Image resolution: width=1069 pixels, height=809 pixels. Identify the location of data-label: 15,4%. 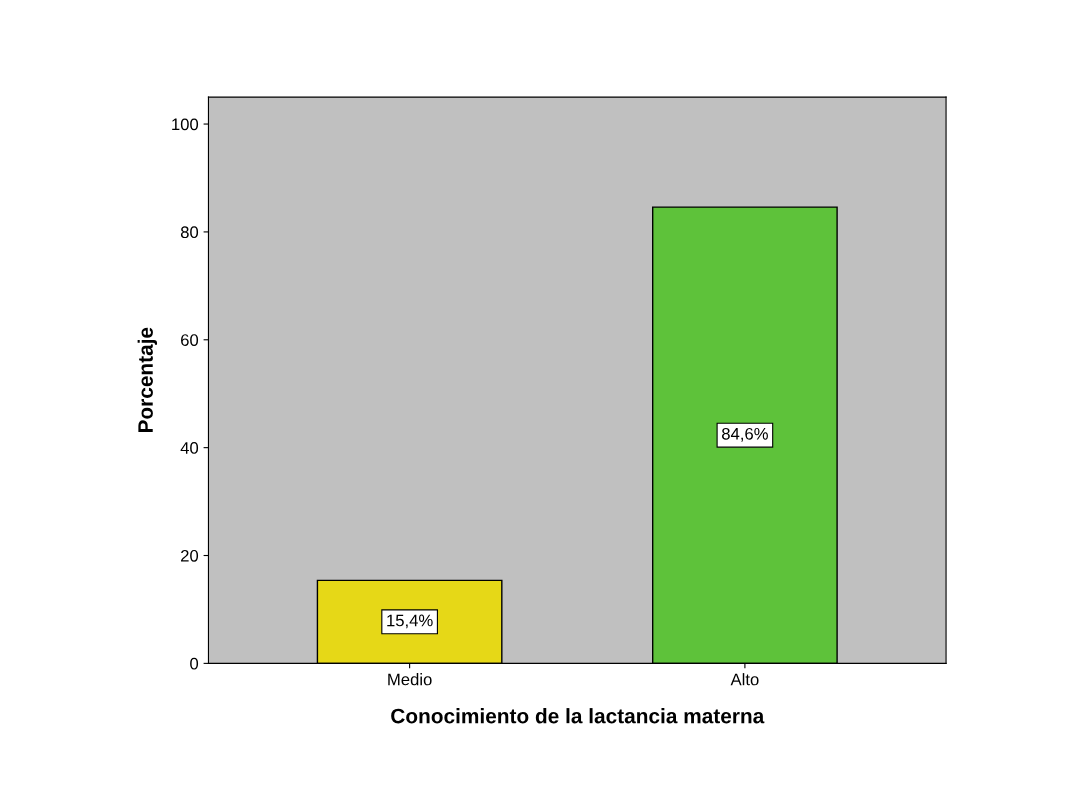
(410, 621).